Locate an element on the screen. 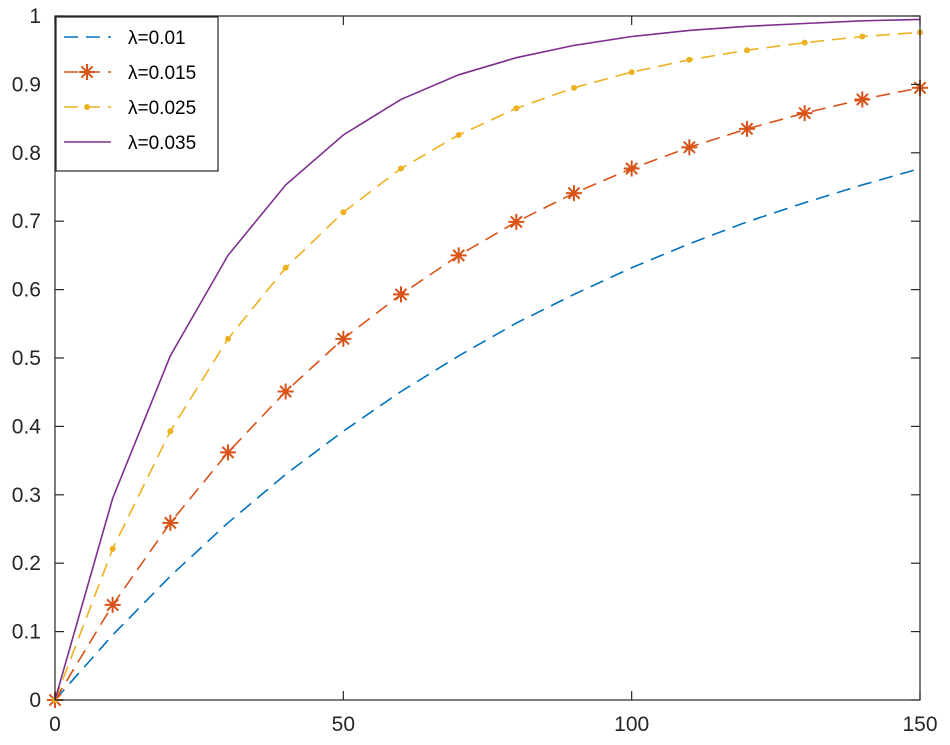 Image resolution: width=950 pixels, height=745 pixels. y-tick-label: 0.5 is located at coordinates (26, 358).